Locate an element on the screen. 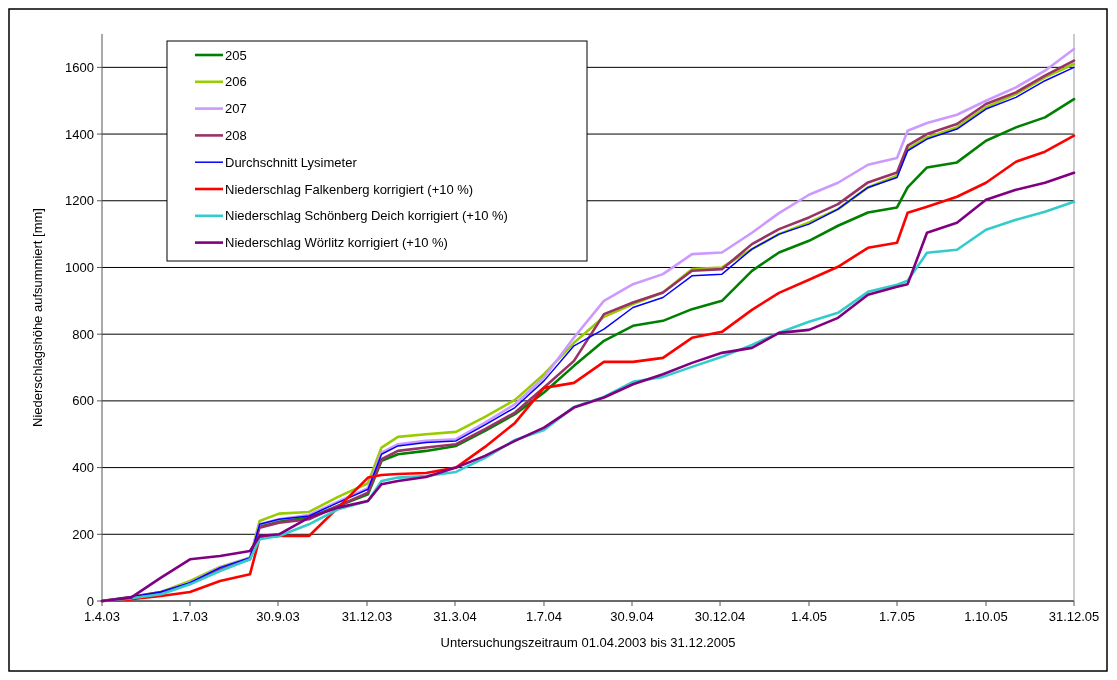 The width and height of the screenshot is (1117, 680). x-tick-label: 31.3.04 is located at coordinates (455, 616).